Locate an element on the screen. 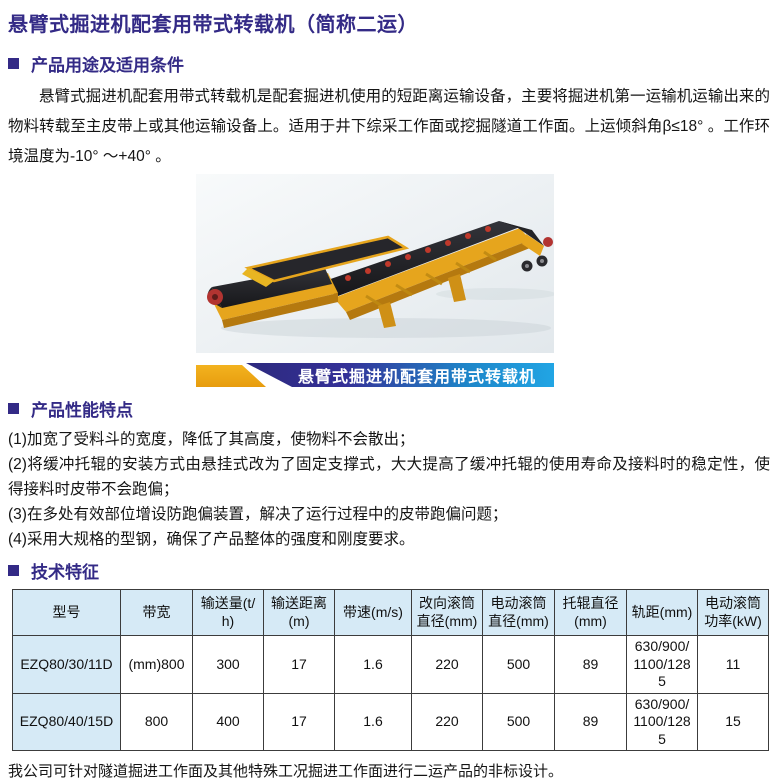  figure-block: 悬臂式掘进机配套用带式转载机 is located at coordinates (375, 280).